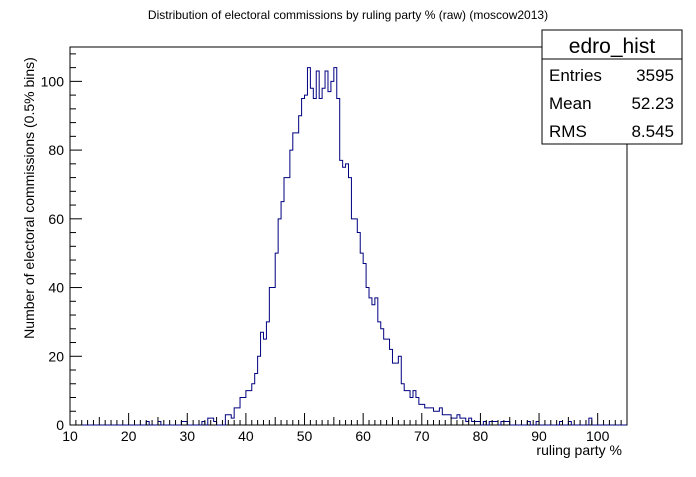 This screenshot has width=696, height=477. What do you see at coordinates (53, 81) in the screenshot?
I see `y-tick-label: 100` at bounding box center [53, 81].